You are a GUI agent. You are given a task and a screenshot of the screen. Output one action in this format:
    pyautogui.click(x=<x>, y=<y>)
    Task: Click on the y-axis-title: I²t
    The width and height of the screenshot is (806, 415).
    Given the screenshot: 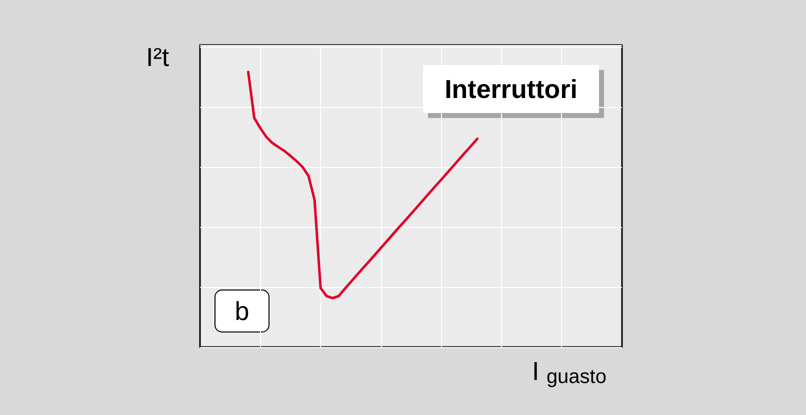 What is the action you would take?
    pyautogui.click(x=158, y=57)
    